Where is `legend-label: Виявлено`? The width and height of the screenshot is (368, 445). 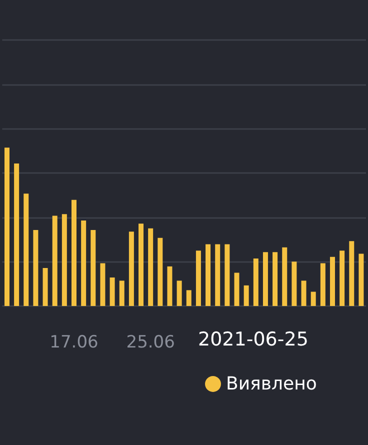 legend-label: Виявлено is located at coordinates (271, 384).